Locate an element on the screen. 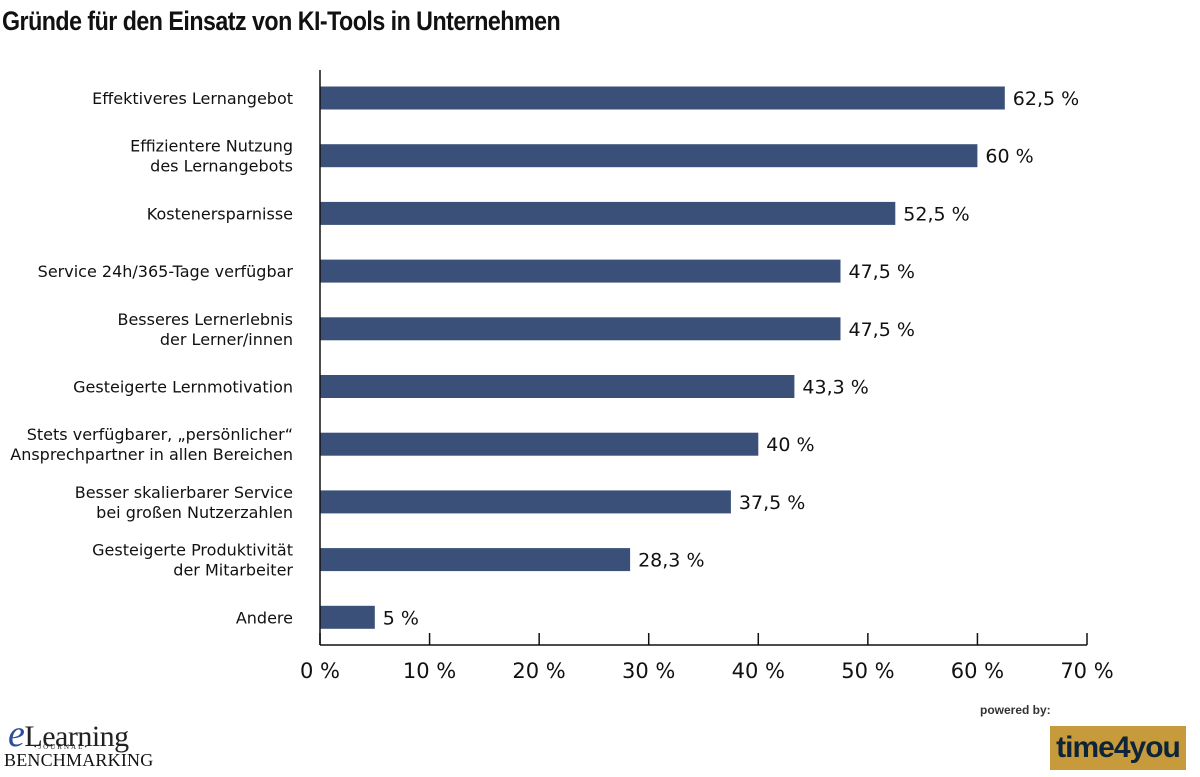 This screenshot has width=1200, height=777. time4you-logo: time4you is located at coordinates (1118, 748).